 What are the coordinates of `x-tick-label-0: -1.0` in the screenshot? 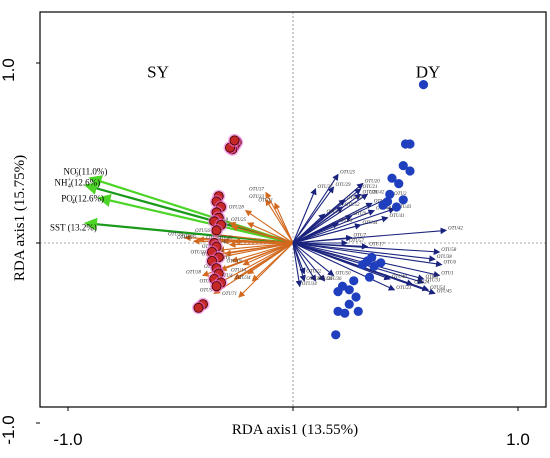 It's located at (67, 439).